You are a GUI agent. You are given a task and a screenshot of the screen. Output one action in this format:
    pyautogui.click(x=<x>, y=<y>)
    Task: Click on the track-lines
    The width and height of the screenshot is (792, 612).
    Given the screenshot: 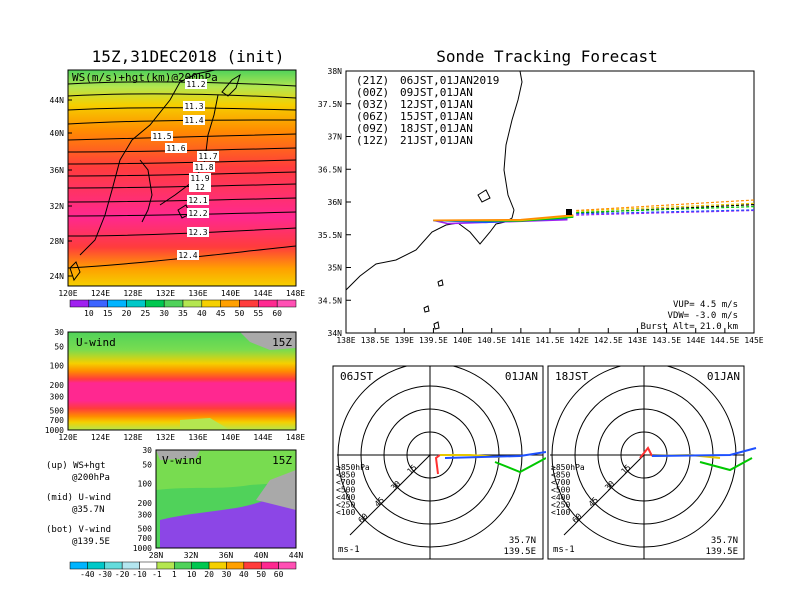 What is the action you would take?
    pyautogui.click(x=593, y=212)
    